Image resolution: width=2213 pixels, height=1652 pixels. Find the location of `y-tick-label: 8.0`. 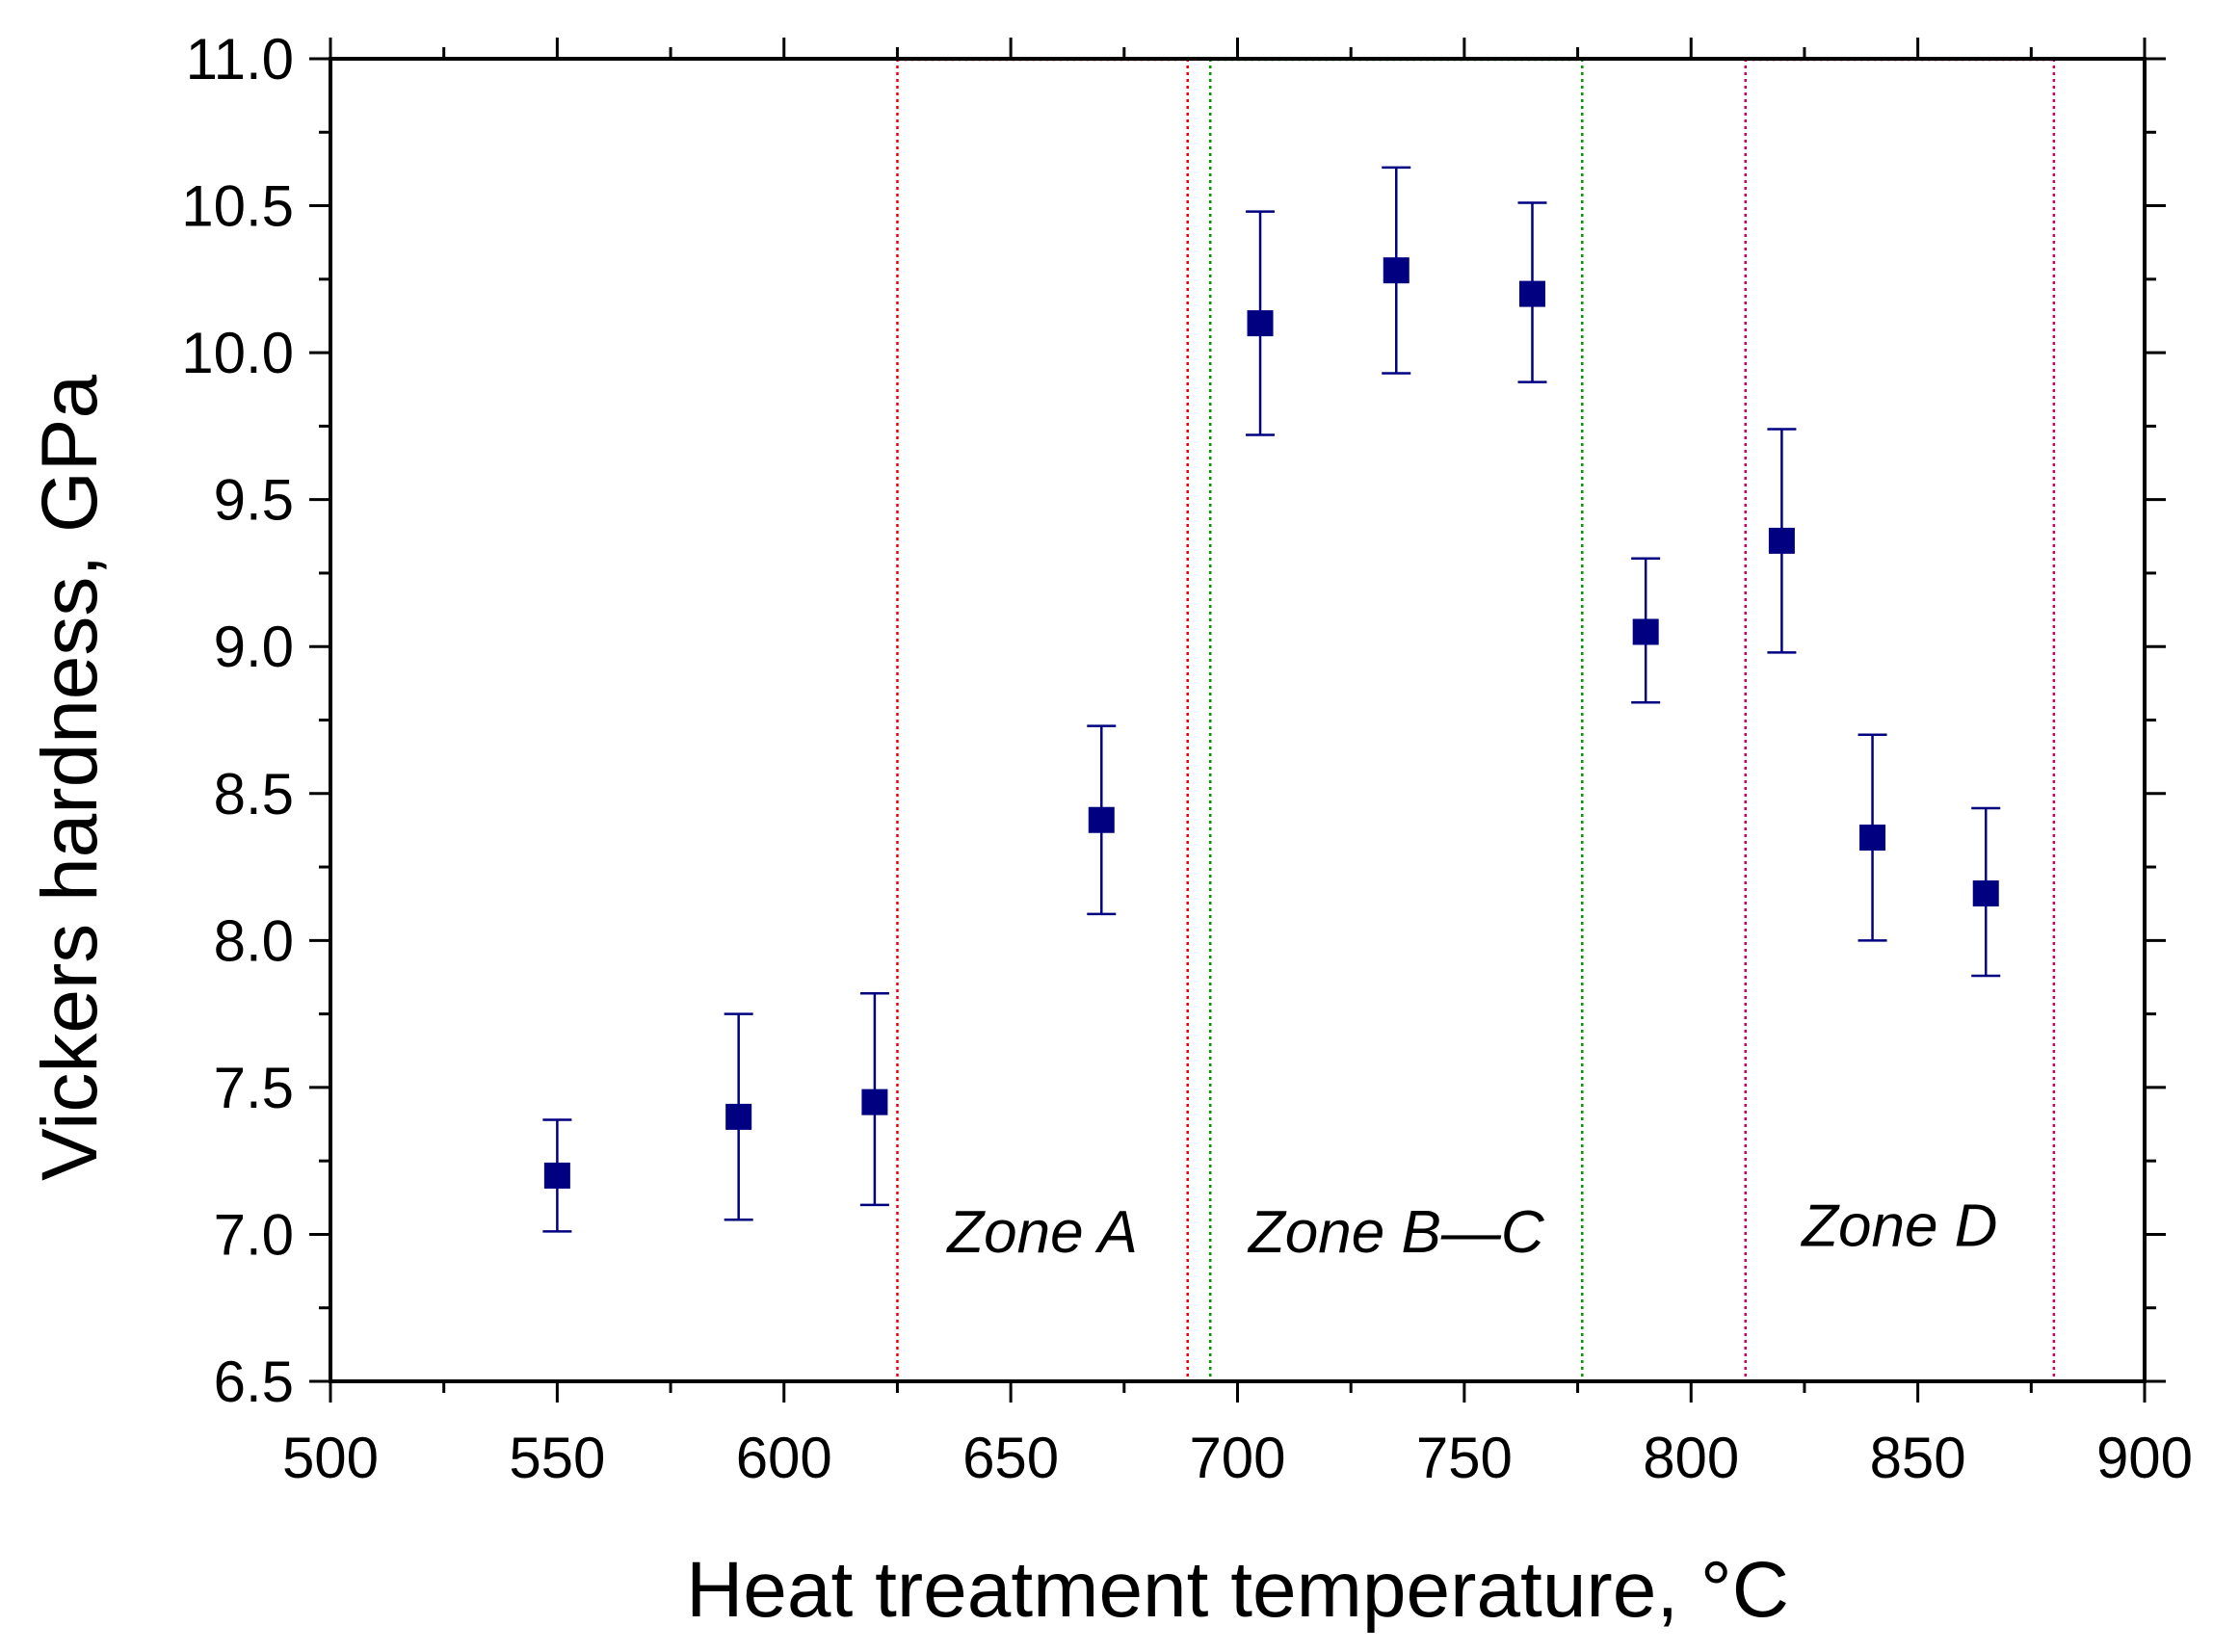

y-tick-label: 8.0 is located at coordinates (254, 940).